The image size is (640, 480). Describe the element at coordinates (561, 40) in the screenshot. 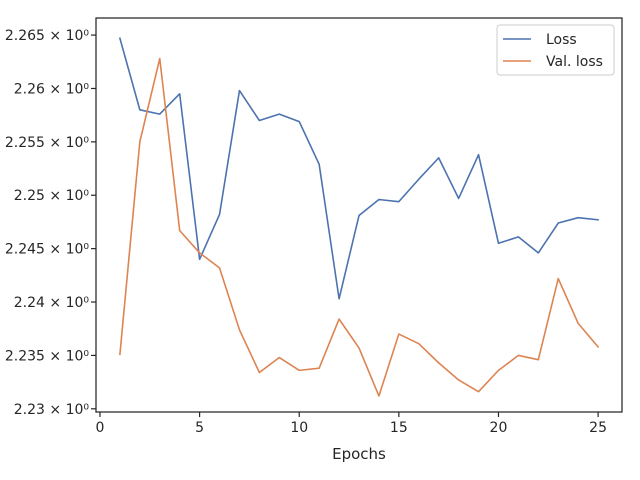

I see `legend-label: Loss` at that location.